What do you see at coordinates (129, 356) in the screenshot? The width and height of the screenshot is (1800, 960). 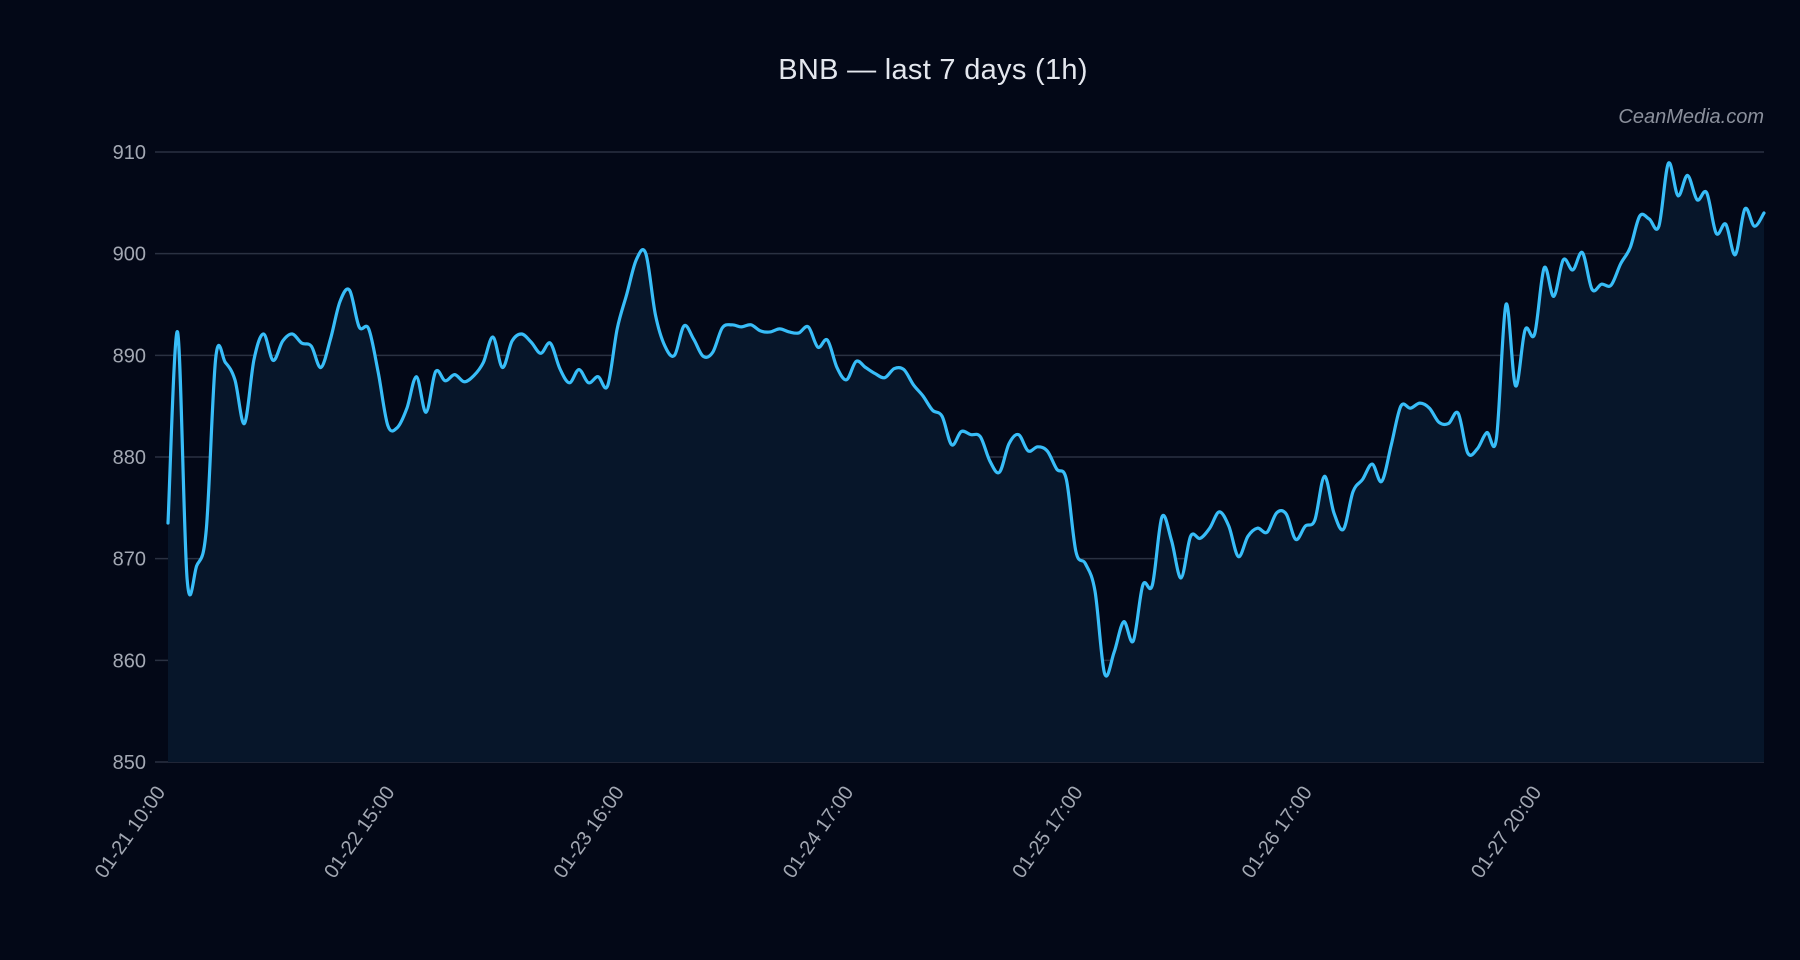 I see `y-tick-label: 890` at bounding box center [129, 356].